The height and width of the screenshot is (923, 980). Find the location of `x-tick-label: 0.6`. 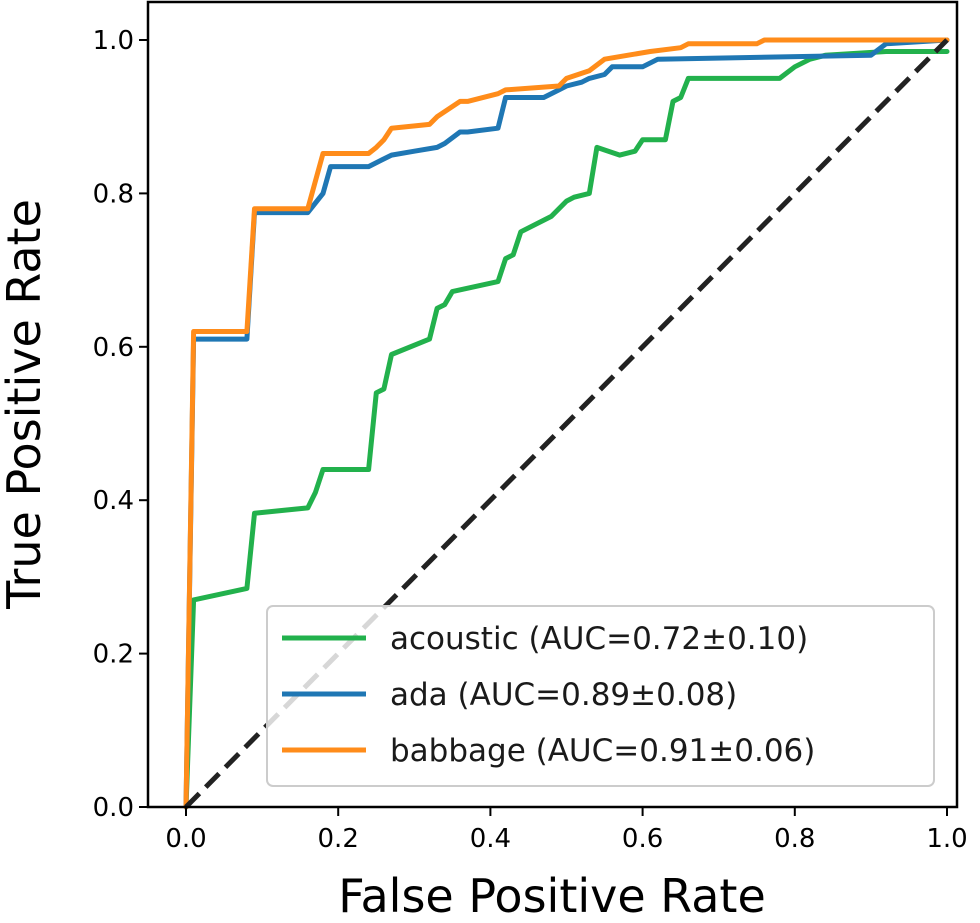

x-tick-label: 0.6 is located at coordinates (642, 839).